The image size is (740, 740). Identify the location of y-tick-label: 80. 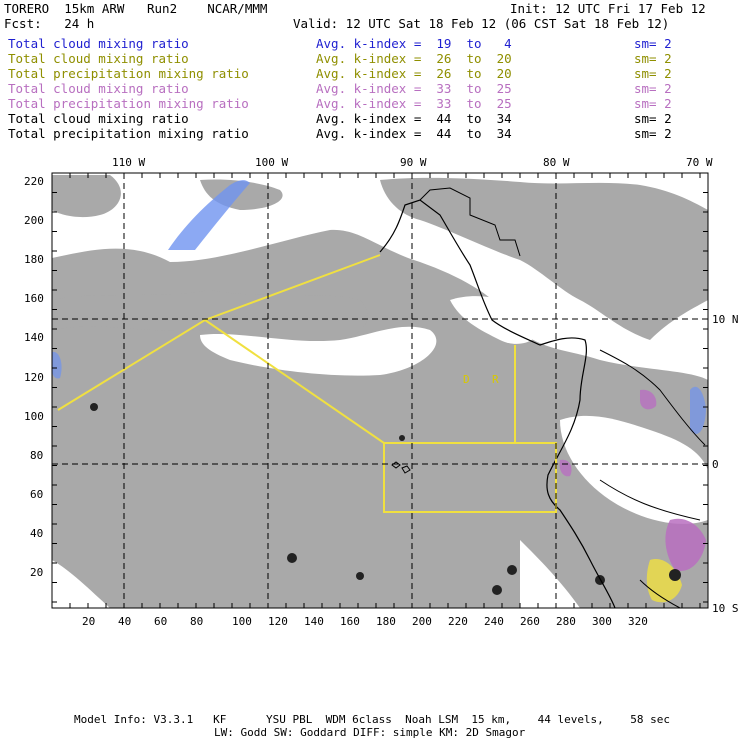
(36, 455).